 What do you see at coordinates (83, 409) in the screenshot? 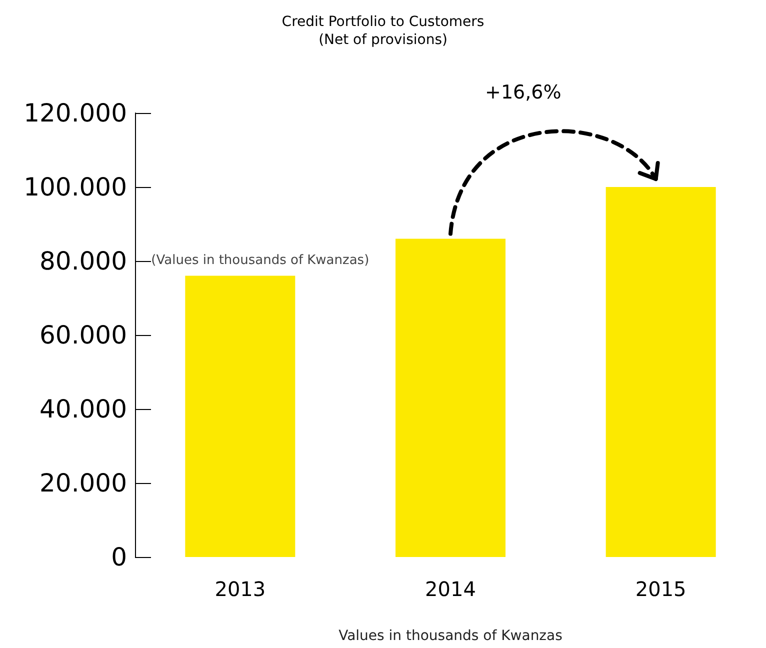
I see `y-tick-label: 40.000` at bounding box center [83, 409].